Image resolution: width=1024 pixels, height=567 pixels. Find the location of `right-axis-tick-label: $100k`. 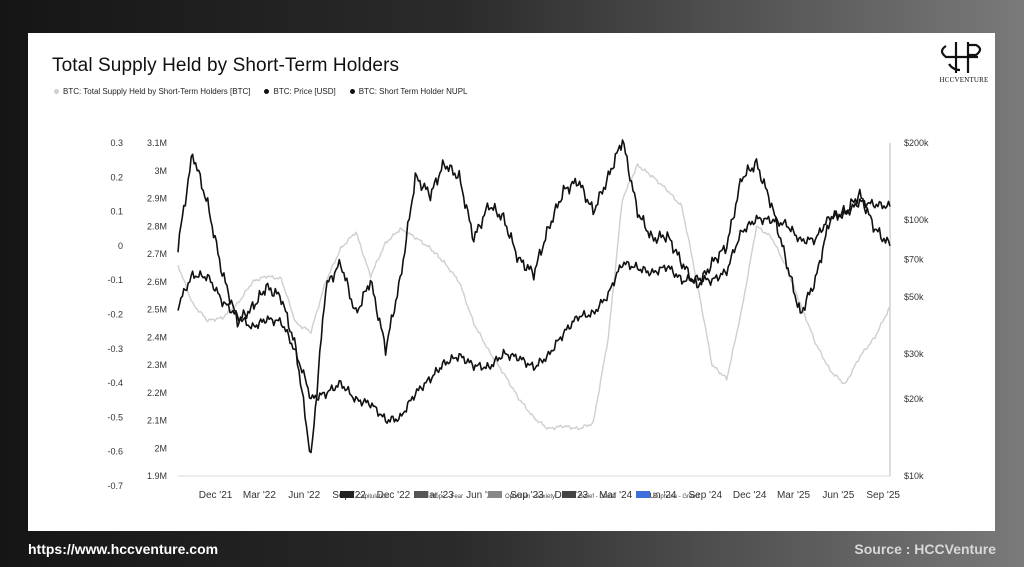

right-axis-tick-label: $100k is located at coordinates (916, 220).